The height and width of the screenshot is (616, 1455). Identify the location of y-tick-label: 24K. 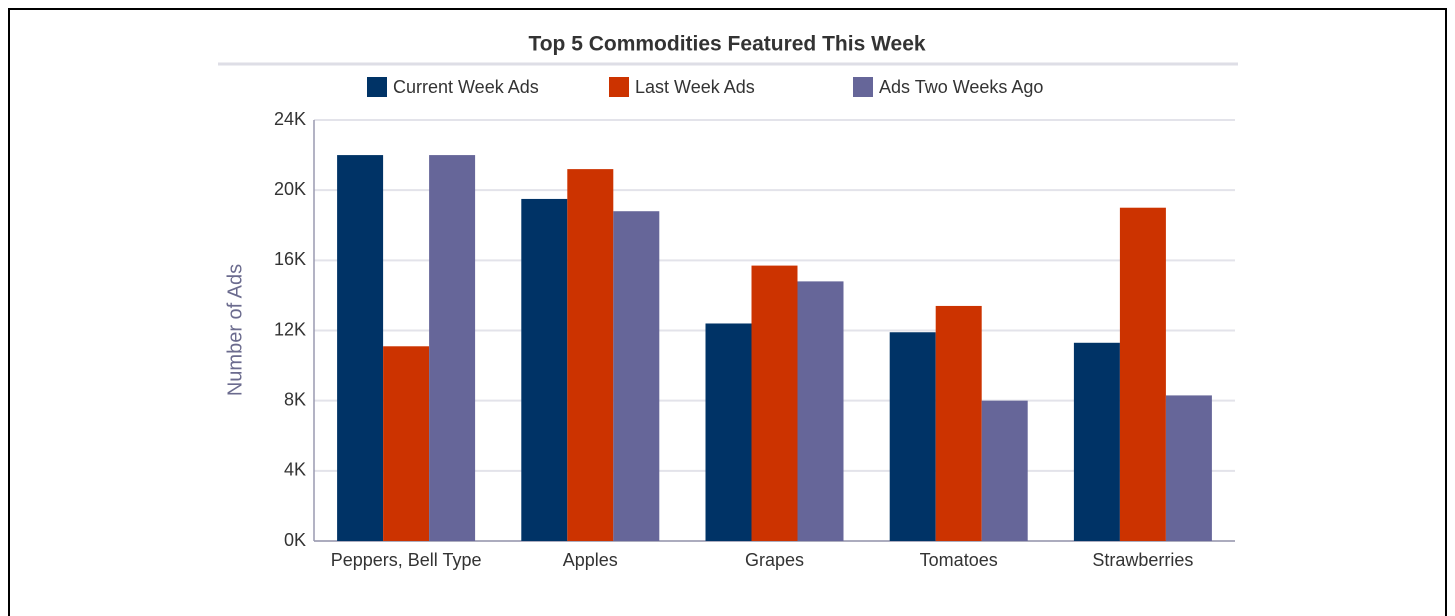
(290, 119).